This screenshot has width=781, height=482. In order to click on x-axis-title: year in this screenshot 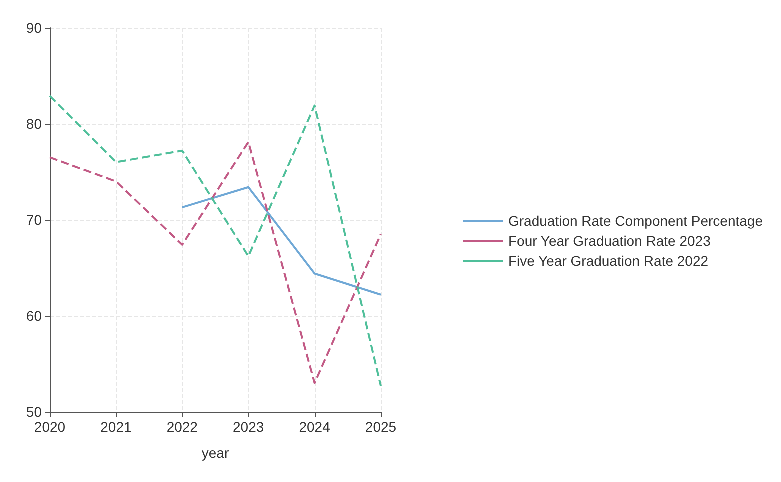, I will do `click(216, 453)`.